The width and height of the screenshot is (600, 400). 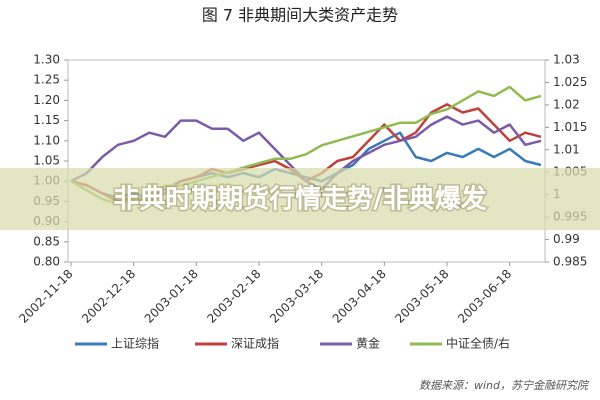 What do you see at coordinates (45, 296) in the screenshot?
I see `x-tick-label: 2002-11-18` at bounding box center [45, 296].